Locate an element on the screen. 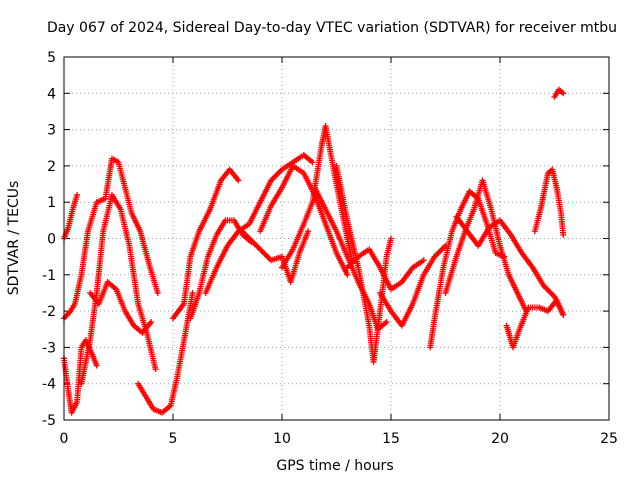 The width and height of the screenshot is (640, 480). y-tick-label: 5 is located at coordinates (51, 58).